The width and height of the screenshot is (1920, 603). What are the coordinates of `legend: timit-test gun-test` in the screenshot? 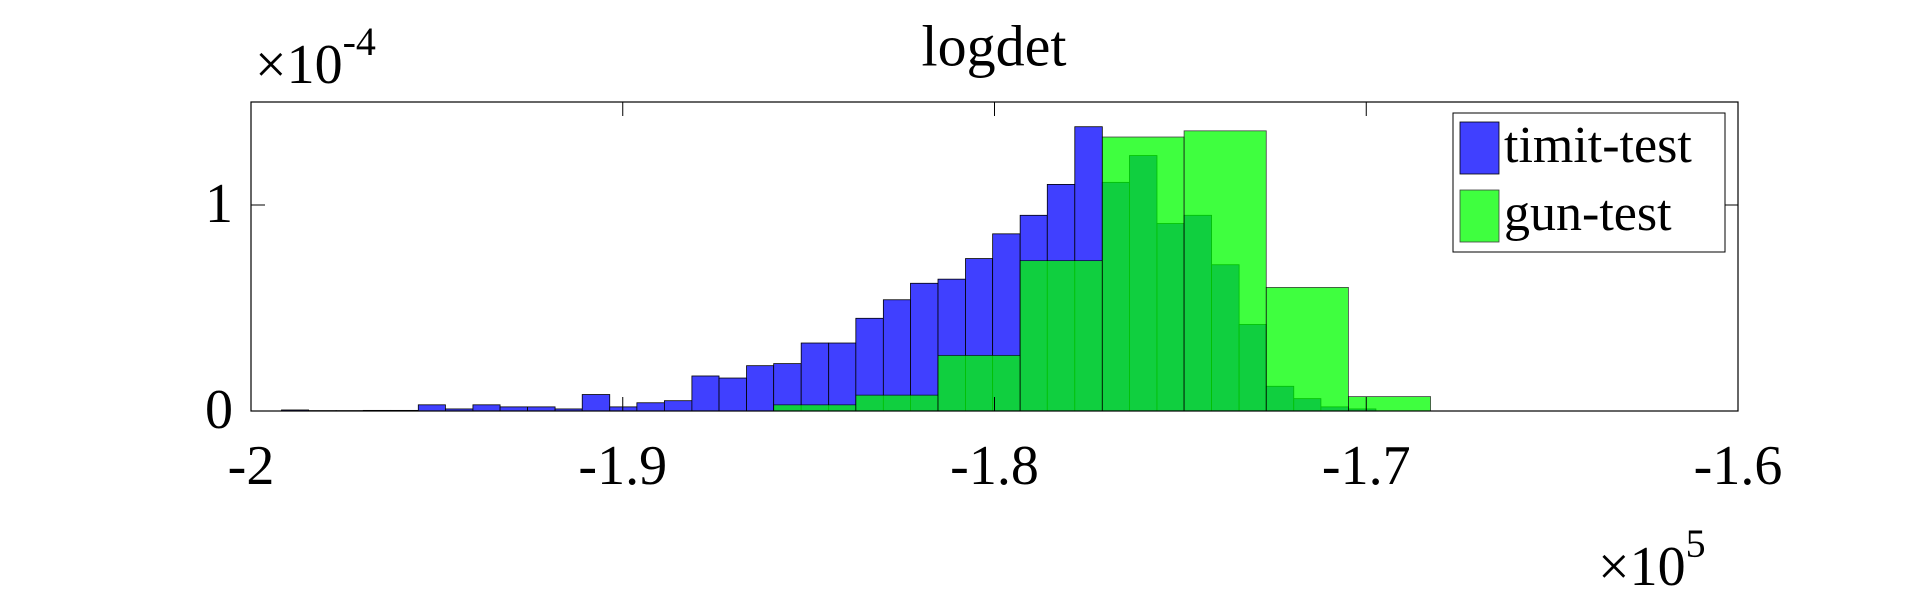 It's located at (1589, 182).